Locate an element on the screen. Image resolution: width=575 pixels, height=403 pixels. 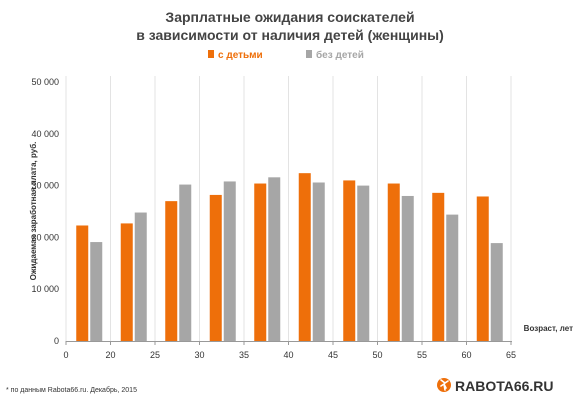
chart-subtitle: в зависимости от наличия детей (женщины) is located at coordinates (290, 35).